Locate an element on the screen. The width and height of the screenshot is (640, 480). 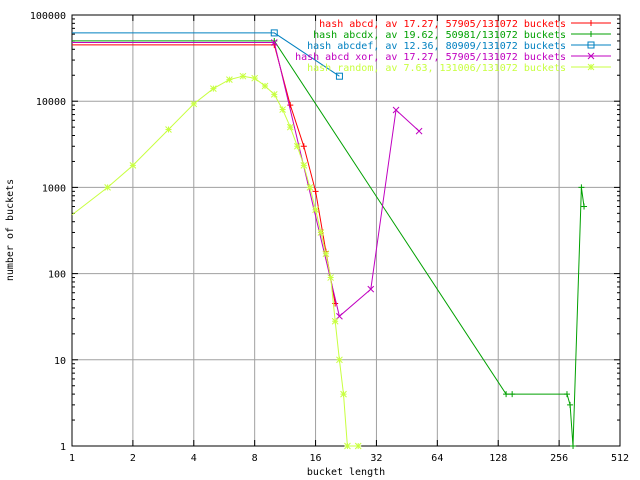
y-tick-label: 1 is located at coordinates (63, 447).